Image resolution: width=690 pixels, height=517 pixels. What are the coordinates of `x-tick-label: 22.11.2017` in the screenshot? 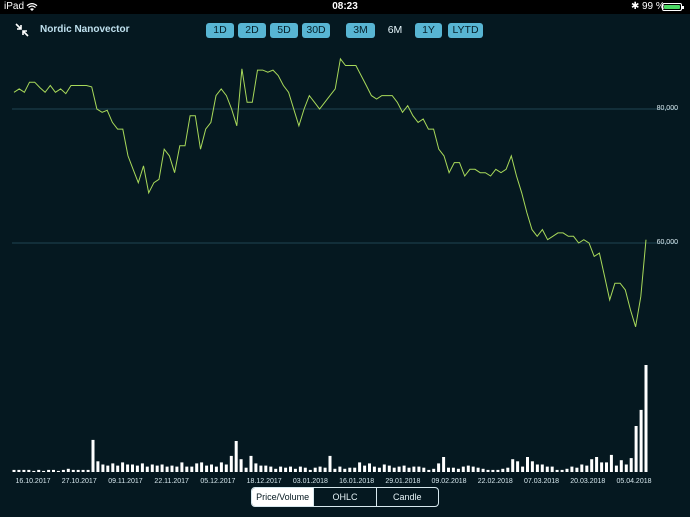 It's located at (171, 481).